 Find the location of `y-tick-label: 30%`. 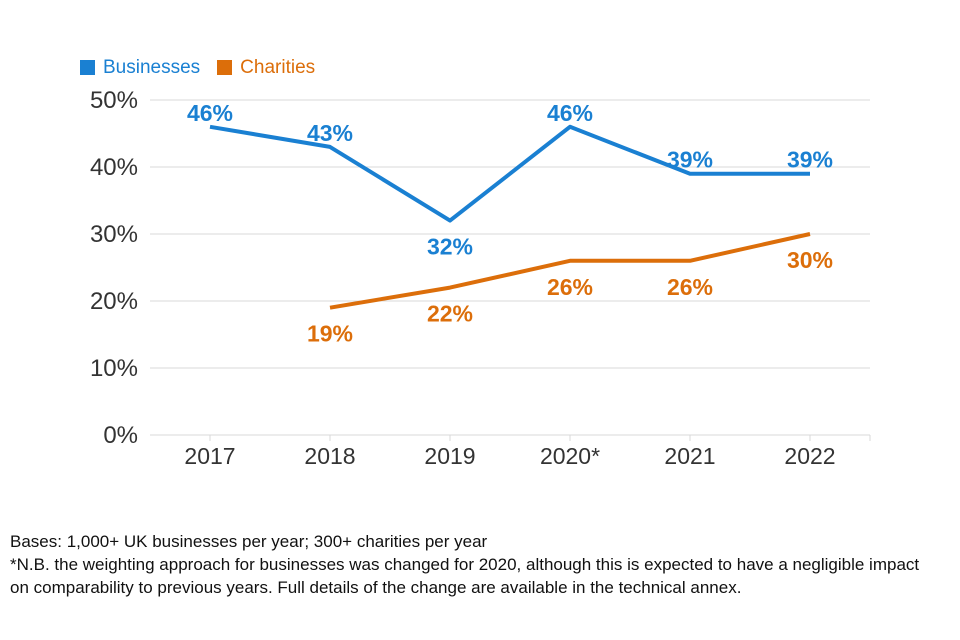

y-tick-label: 30% is located at coordinates (114, 234).